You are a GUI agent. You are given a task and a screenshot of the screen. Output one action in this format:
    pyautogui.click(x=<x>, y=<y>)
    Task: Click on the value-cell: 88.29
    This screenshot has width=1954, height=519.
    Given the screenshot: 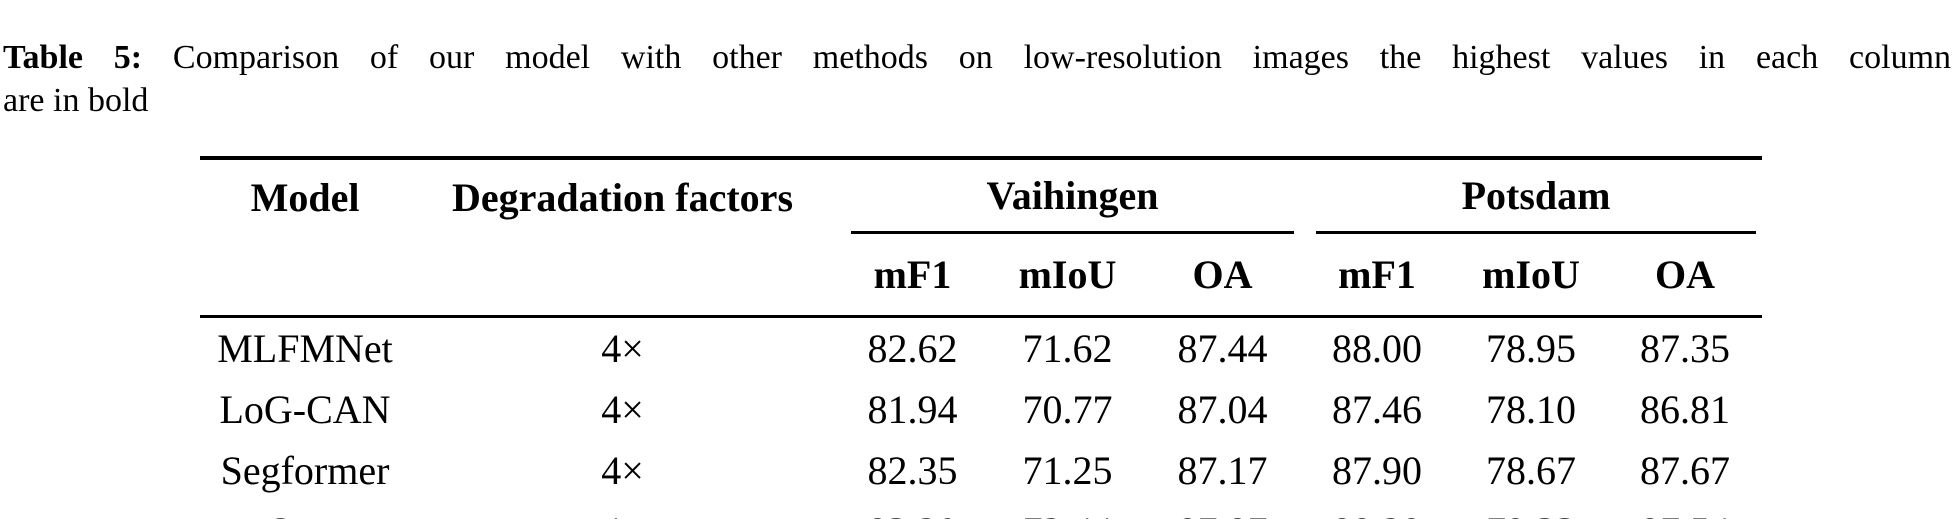 What is the action you would take?
    pyautogui.click(x=1377, y=510)
    